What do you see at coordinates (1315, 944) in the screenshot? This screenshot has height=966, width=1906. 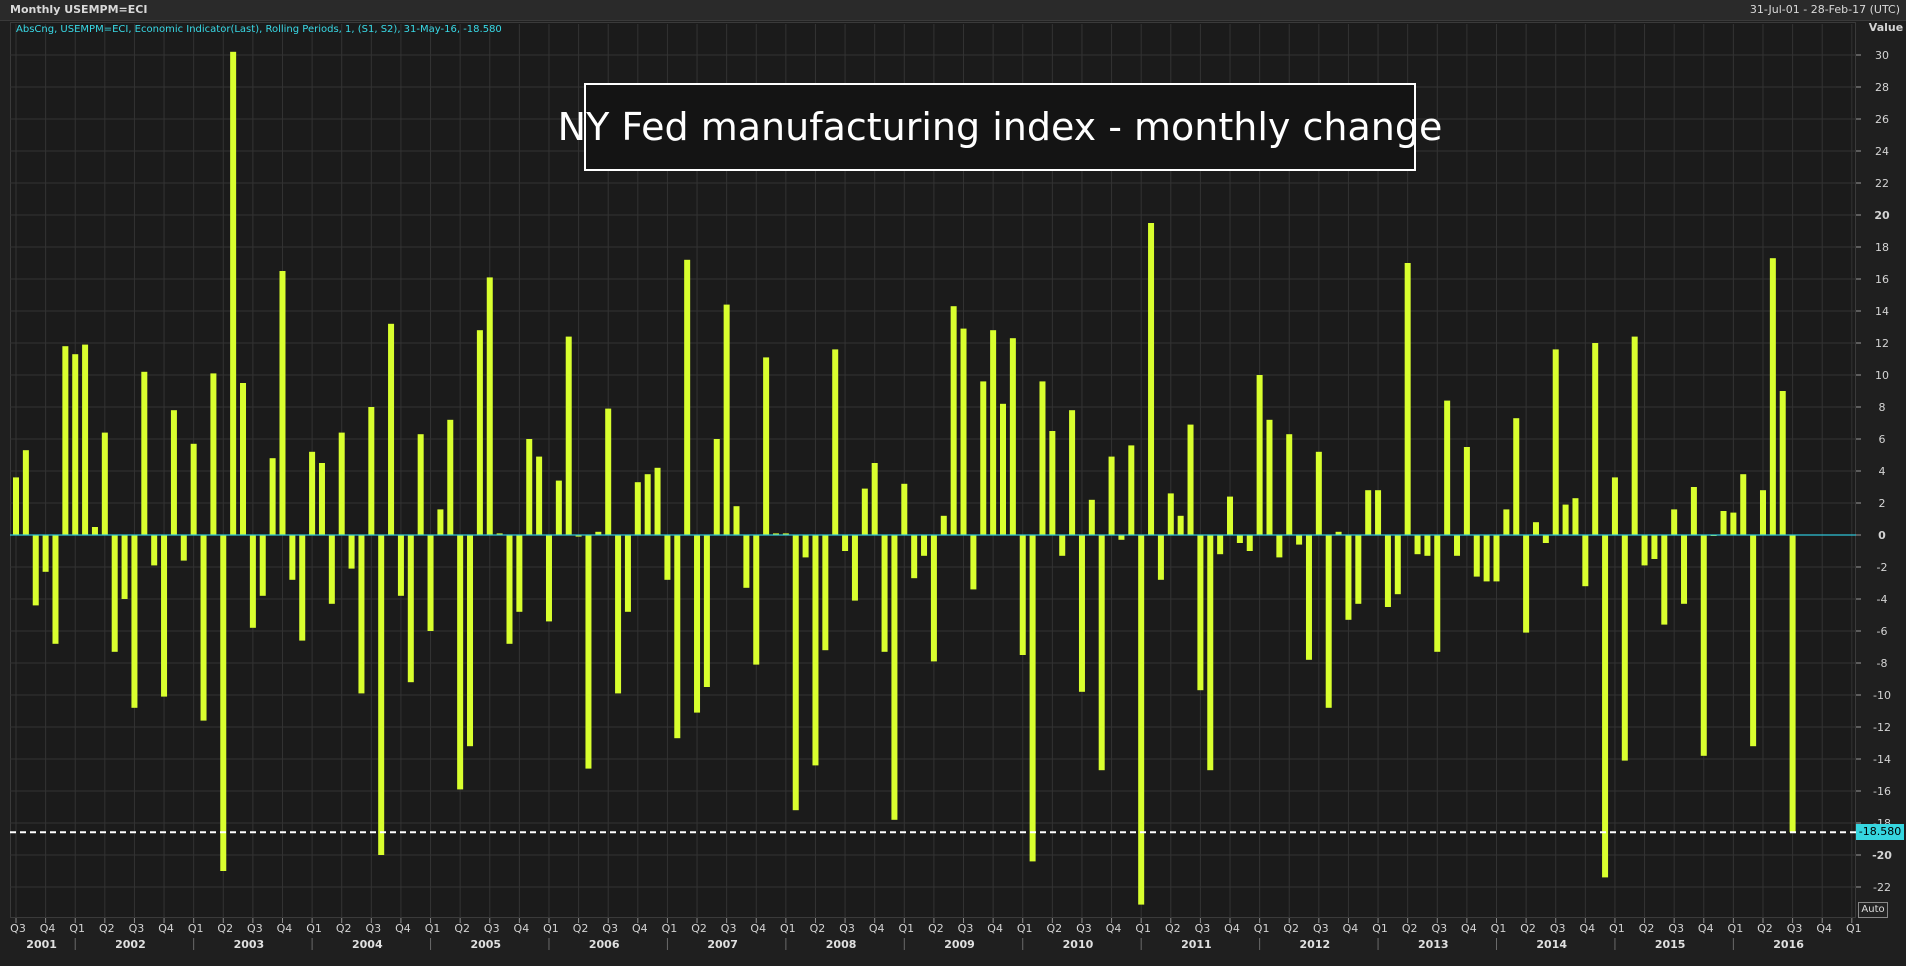 I see `year-label: 2012` at bounding box center [1315, 944].